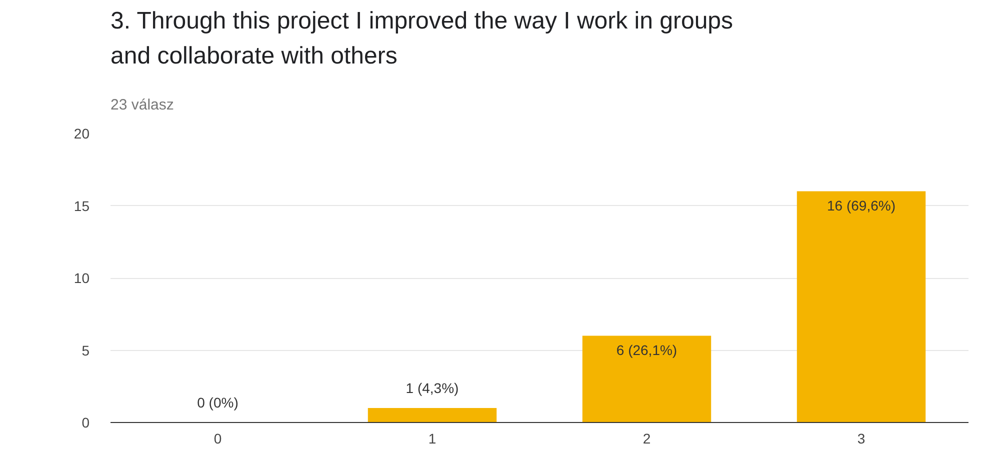  Describe the element at coordinates (647, 350) in the screenshot. I see `data-label: 6 (26,1%)` at that location.